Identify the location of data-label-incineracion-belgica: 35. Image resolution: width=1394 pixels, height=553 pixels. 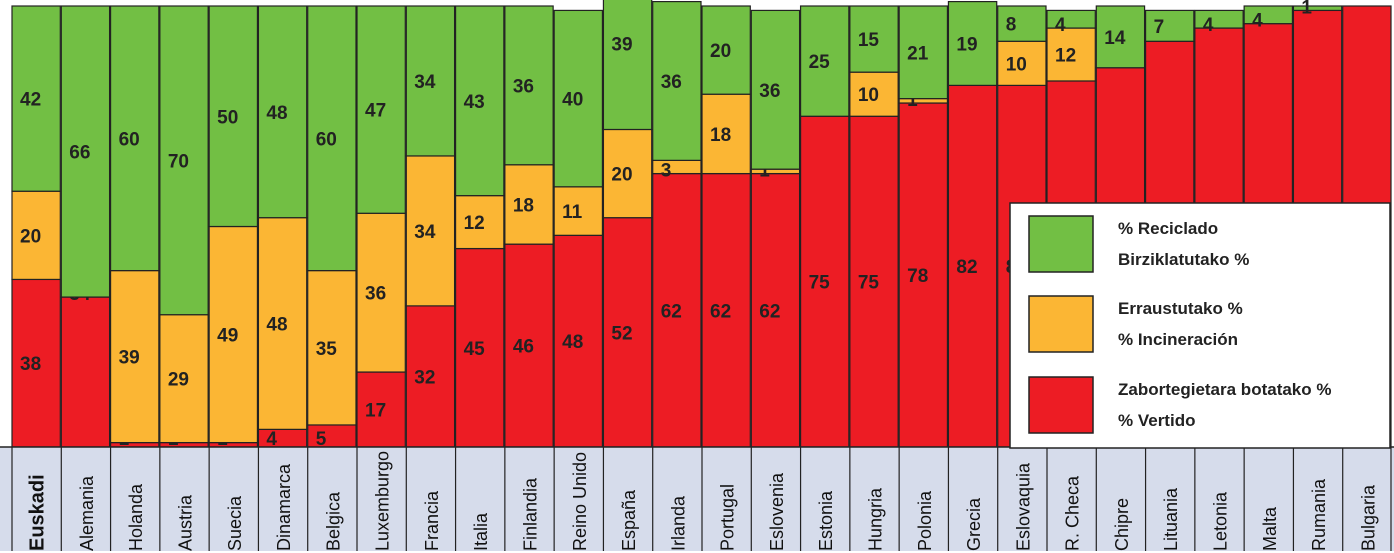
(327, 349).